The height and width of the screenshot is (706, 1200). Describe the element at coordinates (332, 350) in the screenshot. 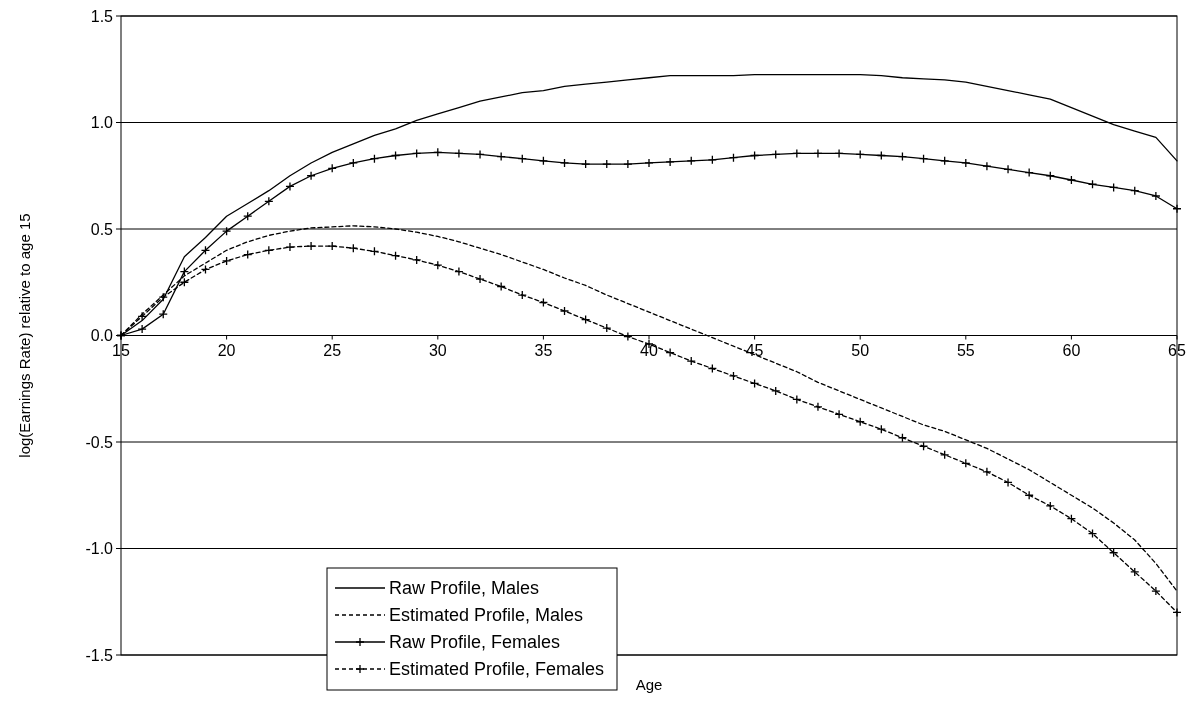

I see `x-tick-label: 25` at that location.